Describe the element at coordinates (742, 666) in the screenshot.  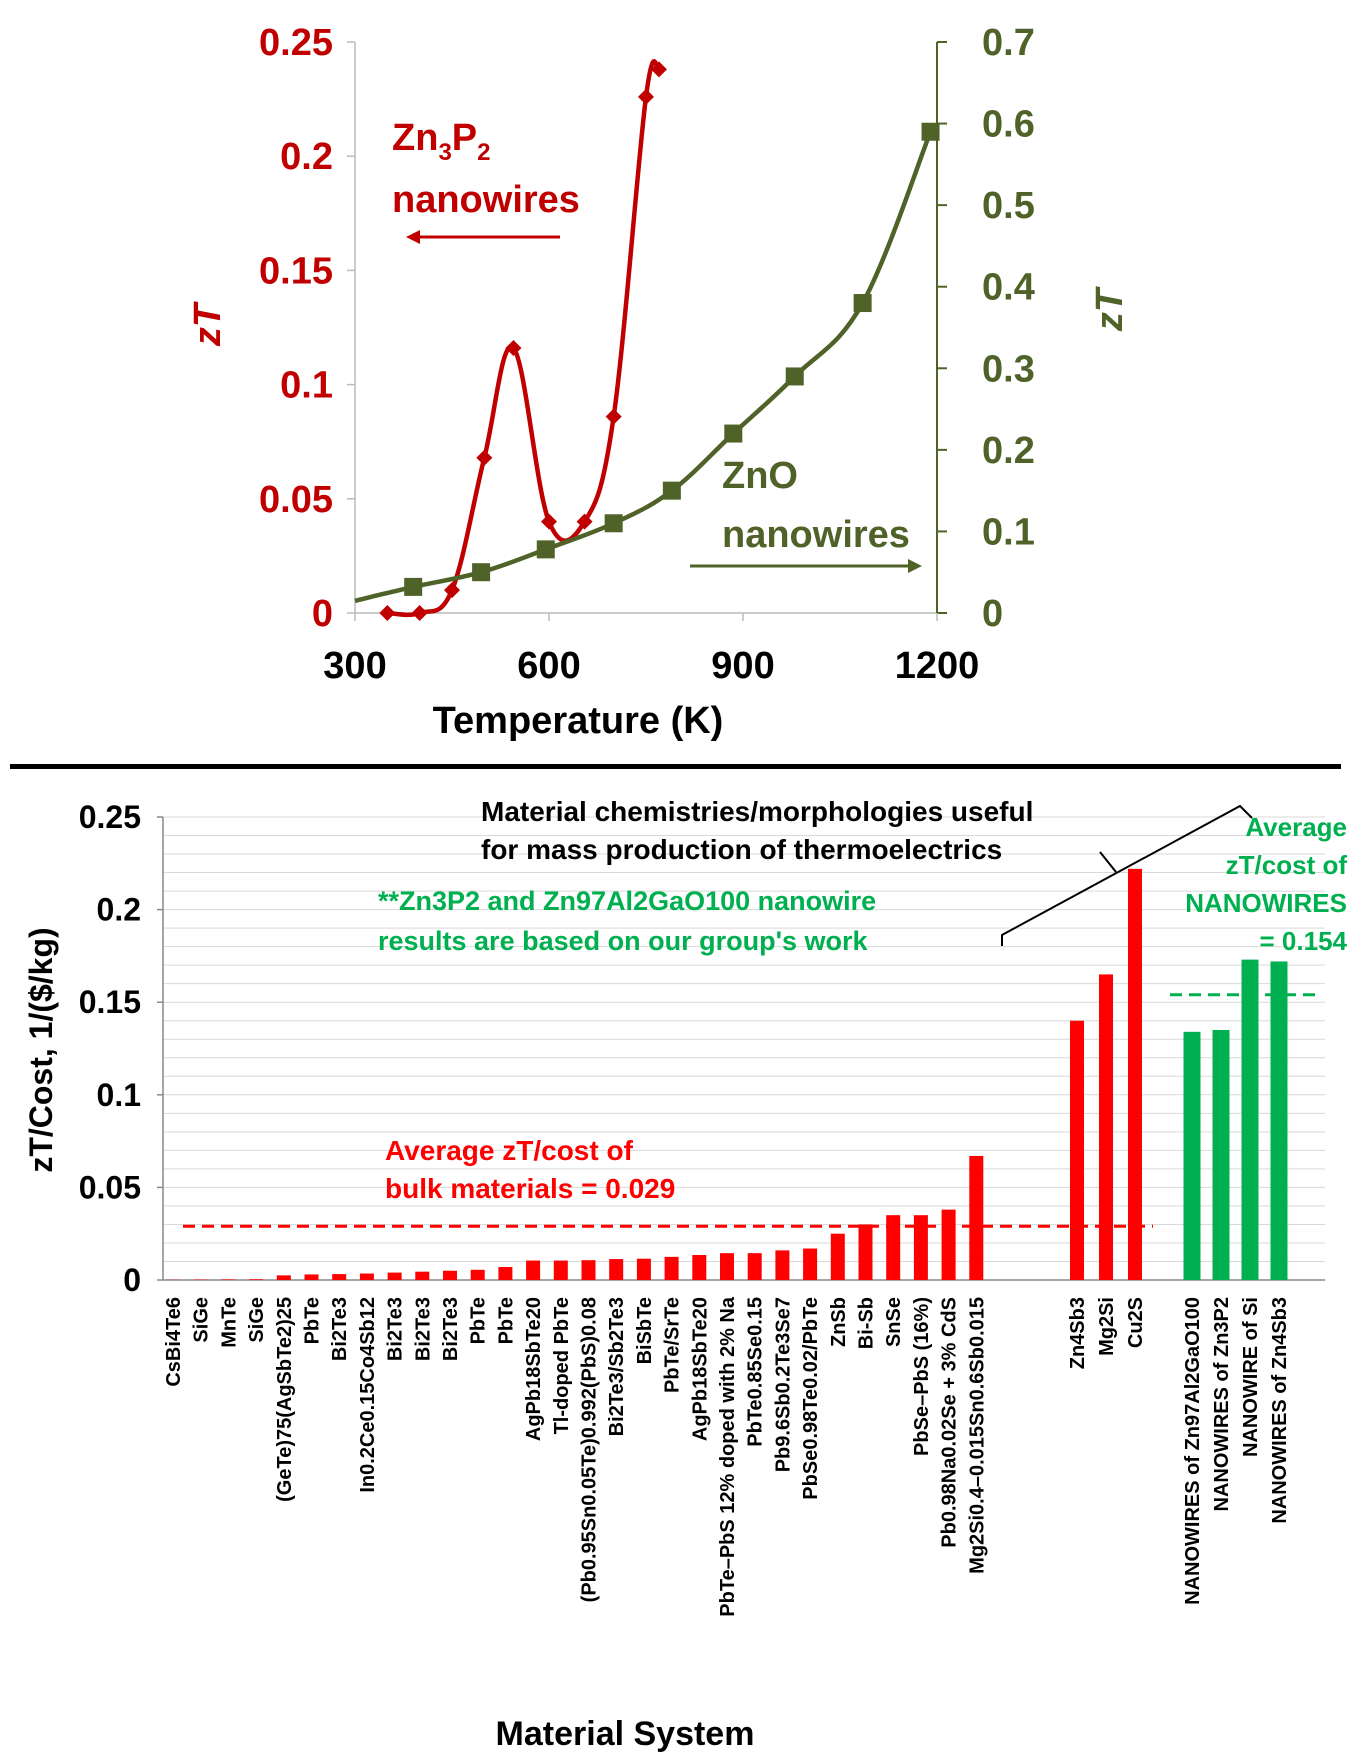
I see `x-tick-label: 900` at that location.